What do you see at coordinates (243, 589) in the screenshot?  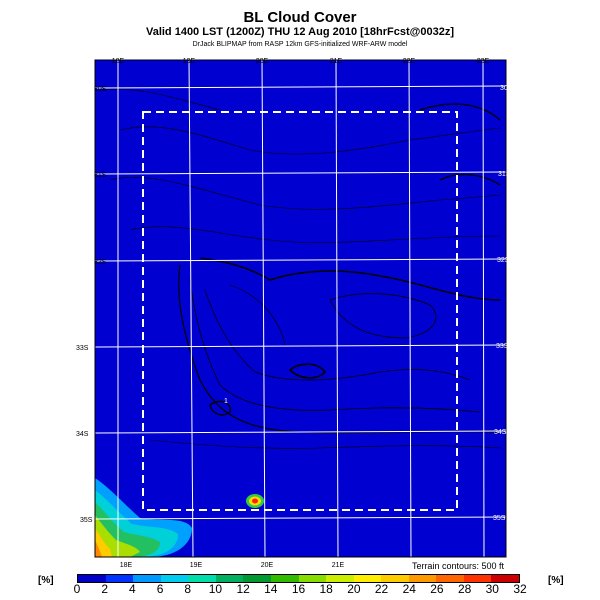 I see `colorbar-tick-label: 12` at bounding box center [243, 589].